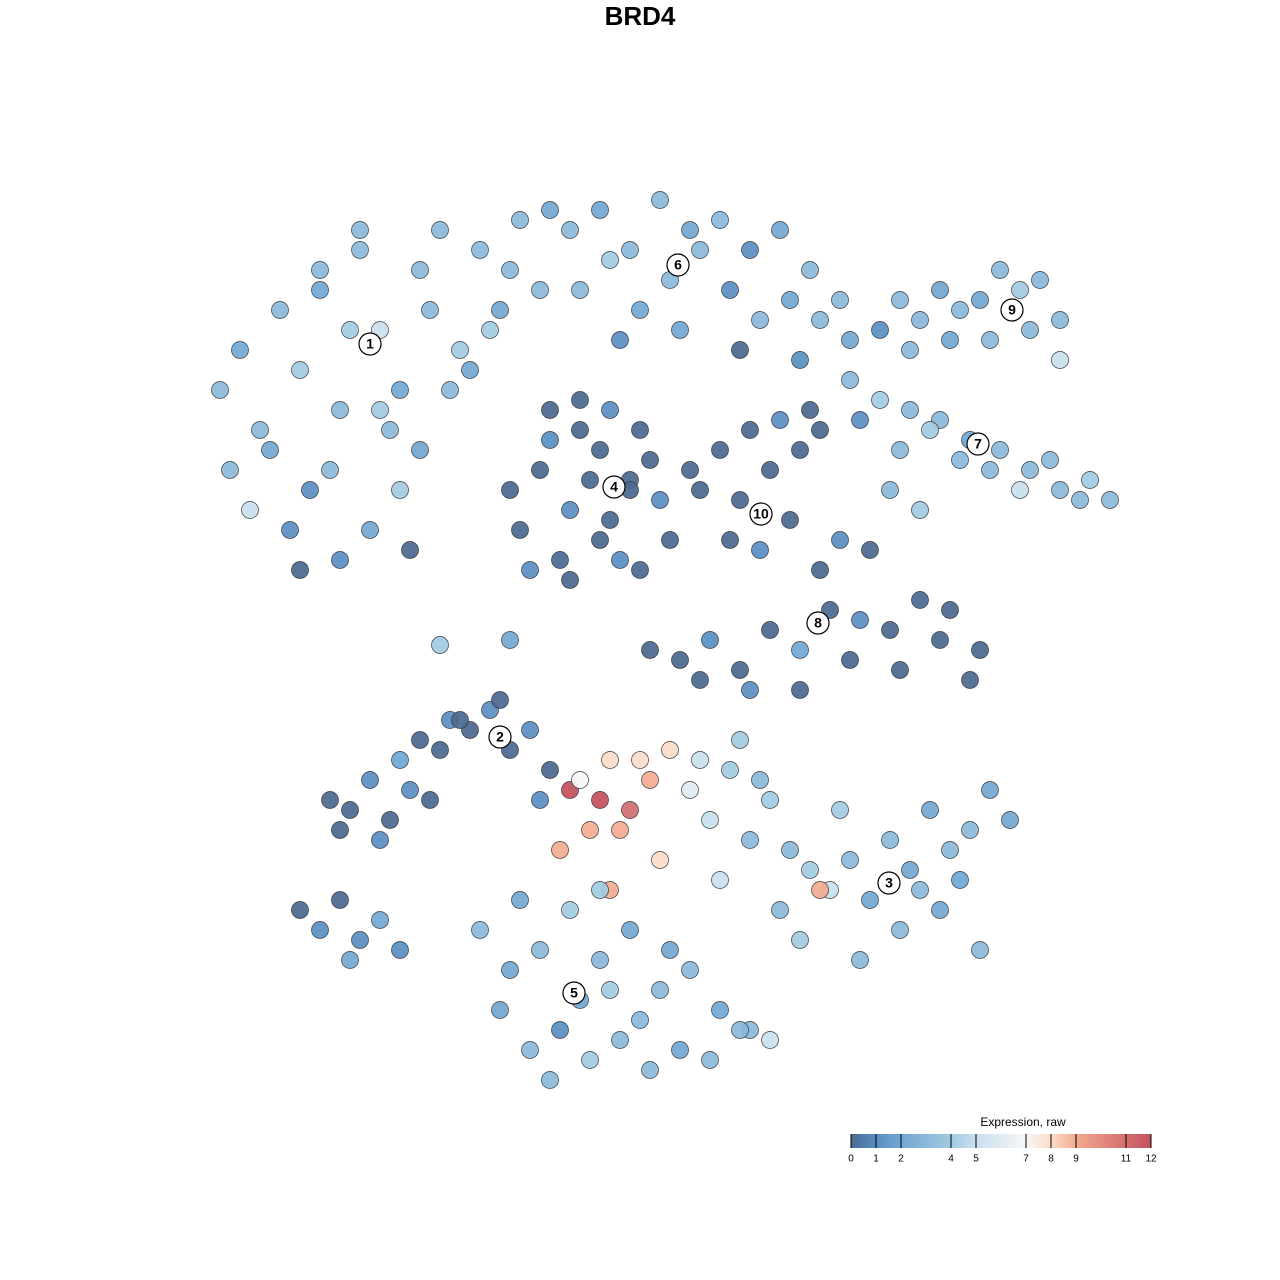 The width and height of the screenshot is (1280, 1280). I want to click on colorbar-tick-label: 11, so click(1126, 1159).